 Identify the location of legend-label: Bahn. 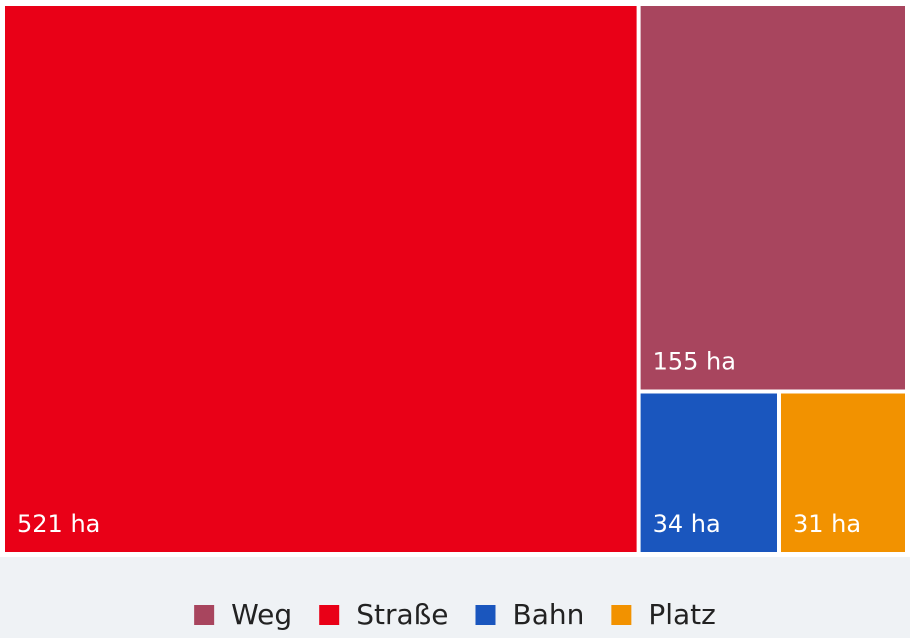
(548, 614).